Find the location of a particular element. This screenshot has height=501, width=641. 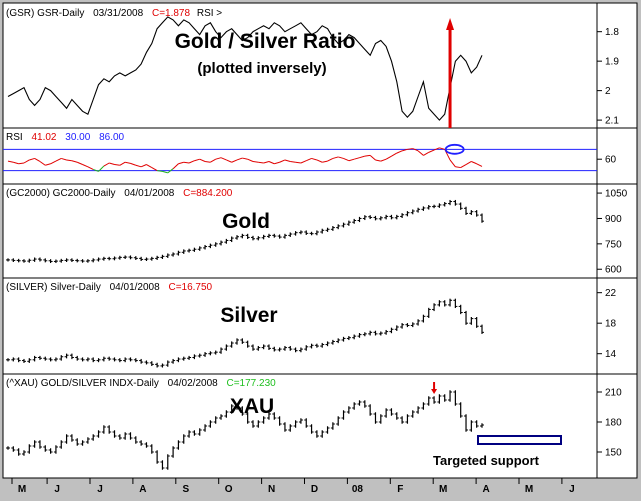

gsr-arrow-head is located at coordinates (450, 24).